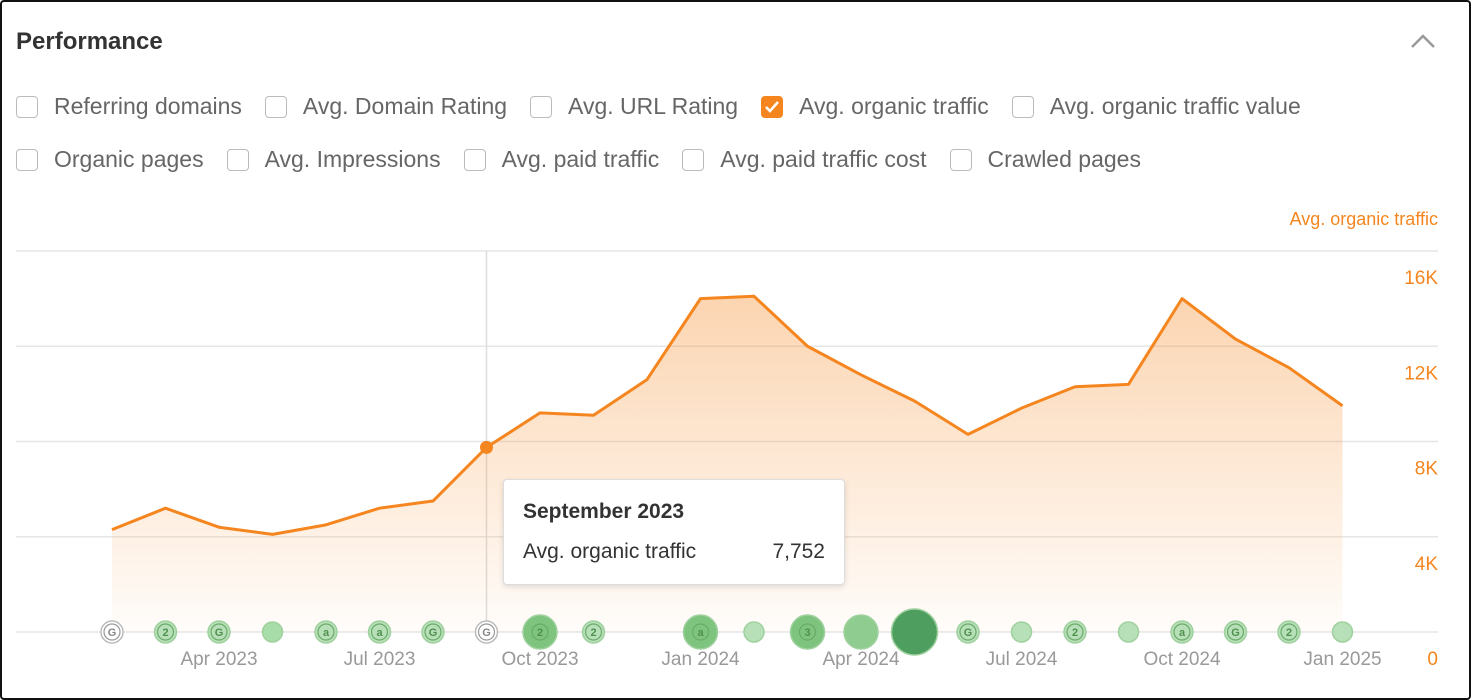  Describe the element at coordinates (634, 106) in the screenshot. I see `filter-option: Avg. URL Rating` at that location.